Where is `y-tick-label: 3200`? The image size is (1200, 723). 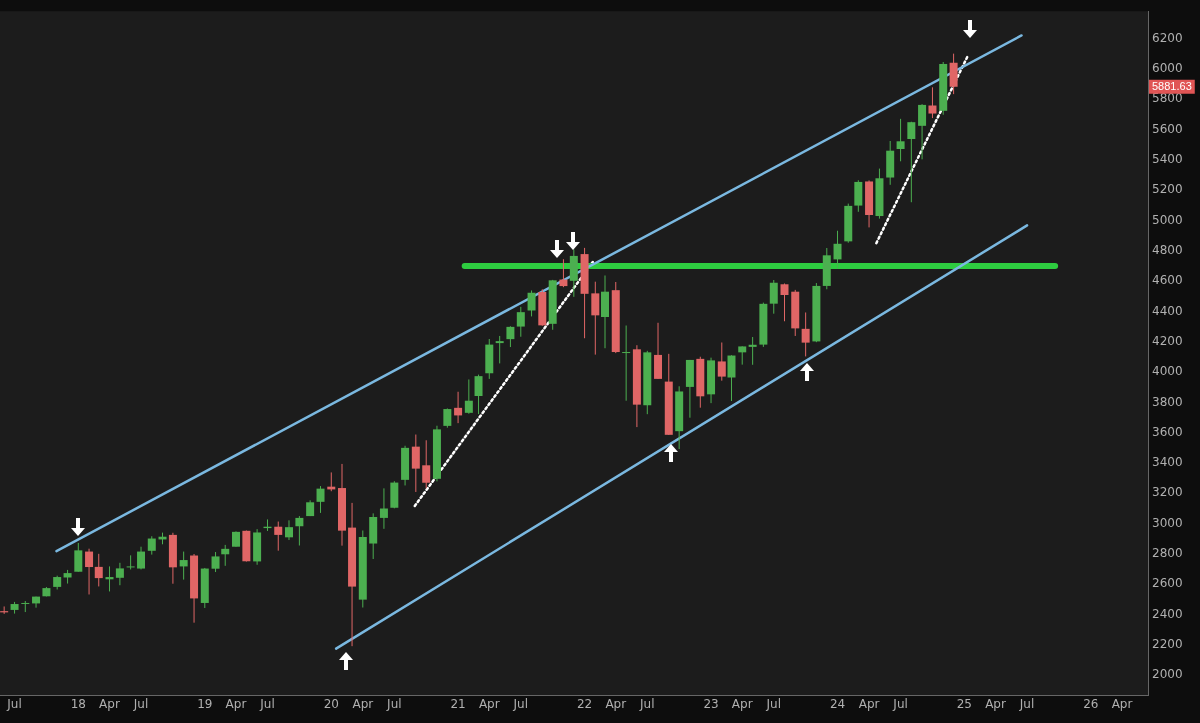 y-tick-label: 3200 is located at coordinates (1167, 492).